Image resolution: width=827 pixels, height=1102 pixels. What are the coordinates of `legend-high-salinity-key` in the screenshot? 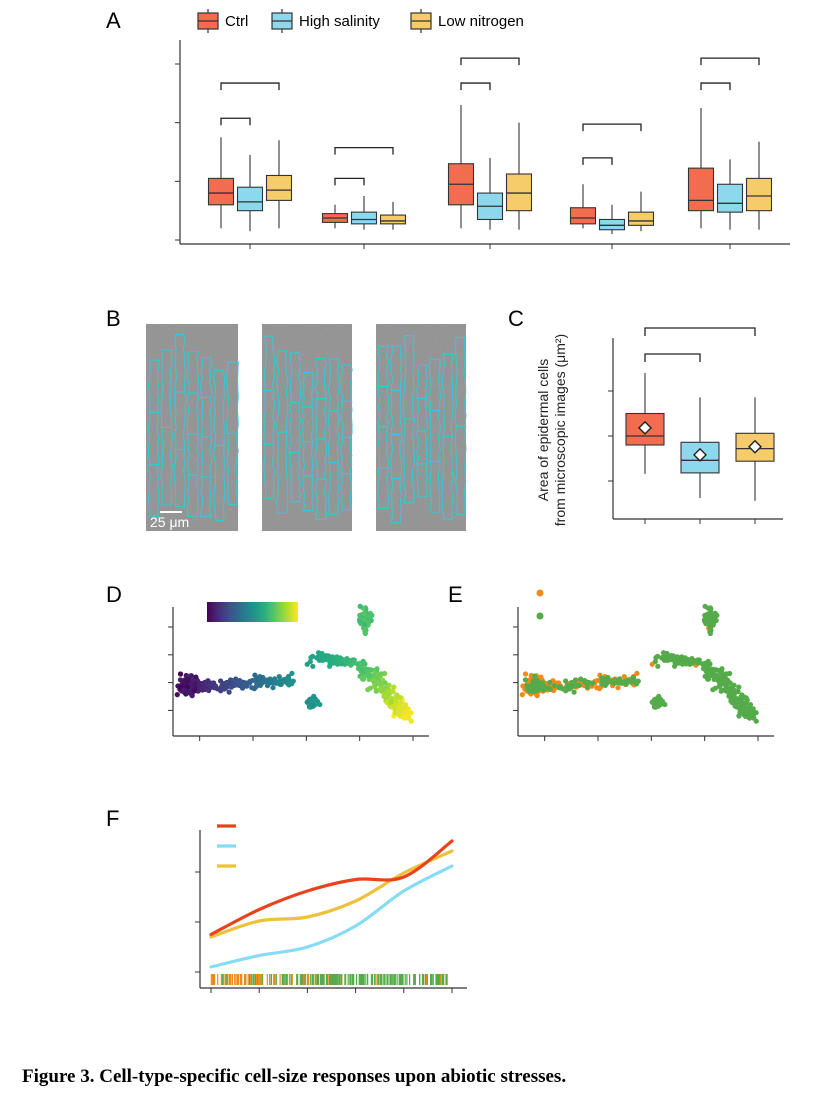 It's located at (282, 21).